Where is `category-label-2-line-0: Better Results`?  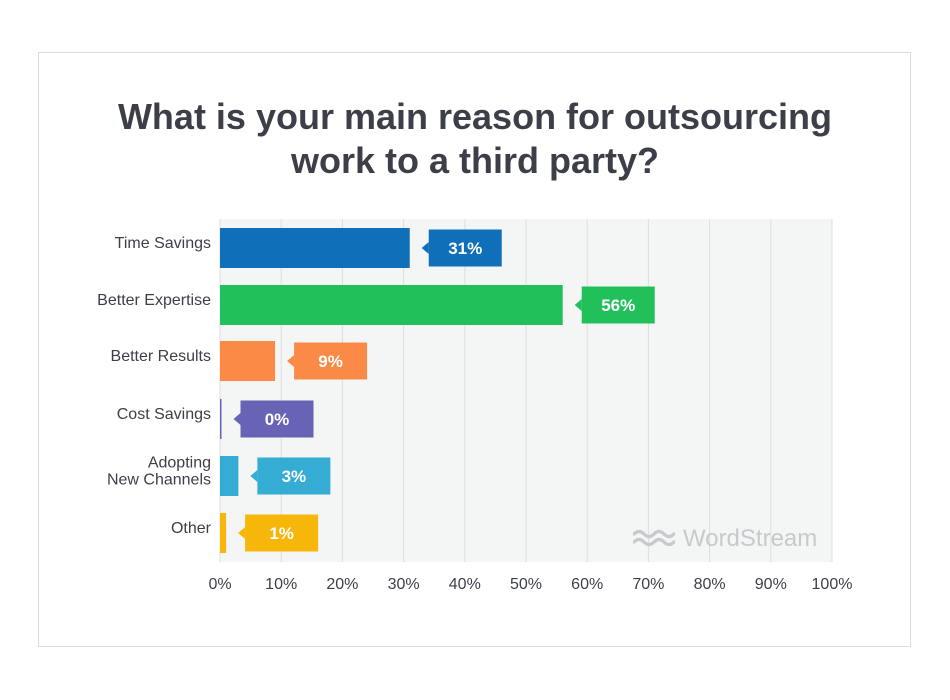
category-label-2-line-0: Better Results is located at coordinates (161, 356).